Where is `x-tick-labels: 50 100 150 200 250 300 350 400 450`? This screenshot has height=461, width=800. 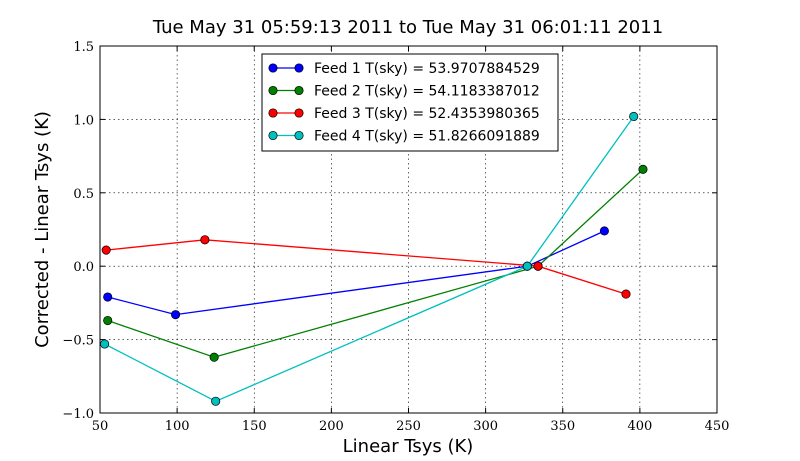
x-tick-labels: 50 100 150 200 250 300 350 400 450 is located at coordinates (411, 426).